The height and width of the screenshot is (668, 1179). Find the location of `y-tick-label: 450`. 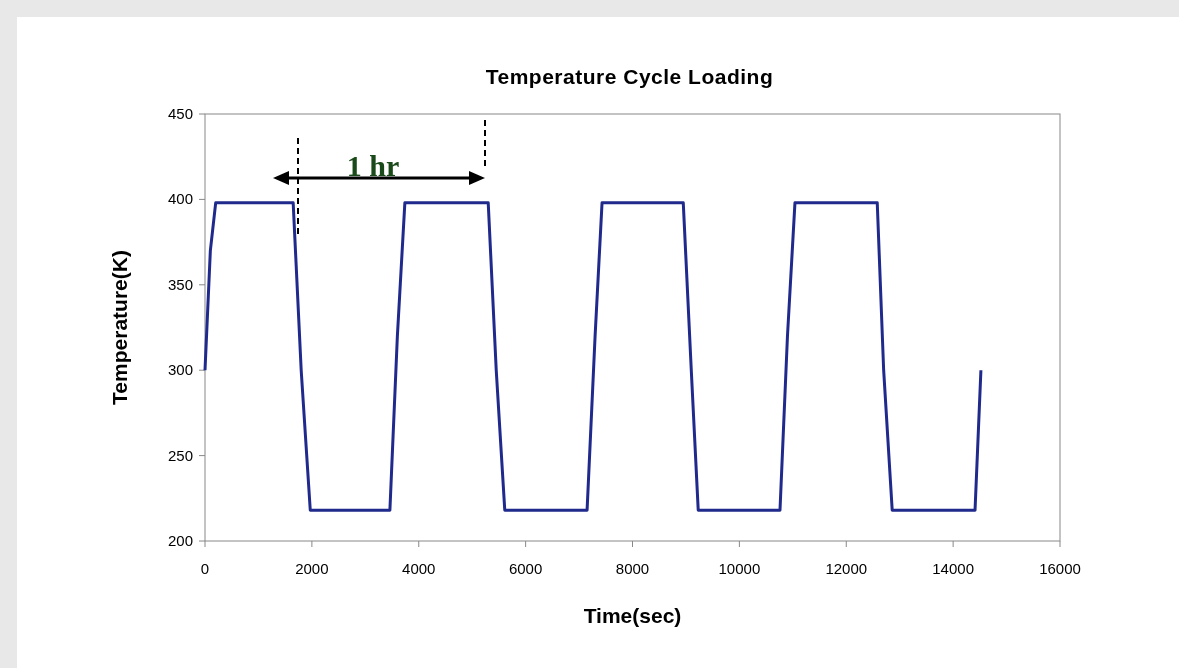

y-tick-label: 450 is located at coordinates (180, 113).